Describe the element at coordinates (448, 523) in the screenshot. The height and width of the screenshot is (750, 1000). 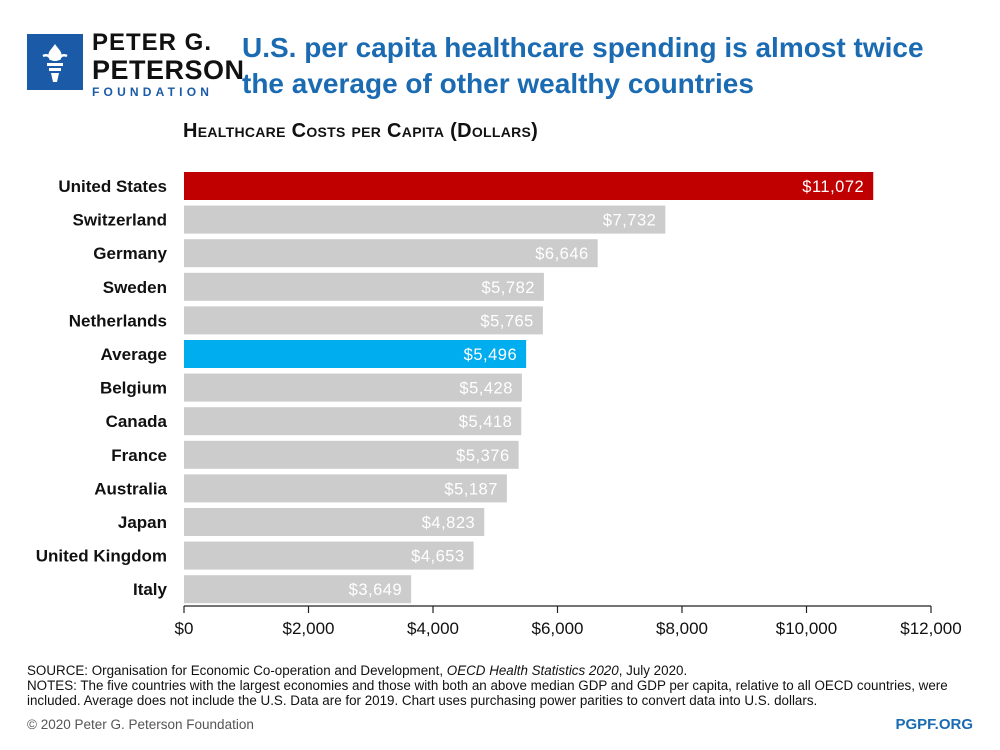
I see `value-label: $4,823` at that location.